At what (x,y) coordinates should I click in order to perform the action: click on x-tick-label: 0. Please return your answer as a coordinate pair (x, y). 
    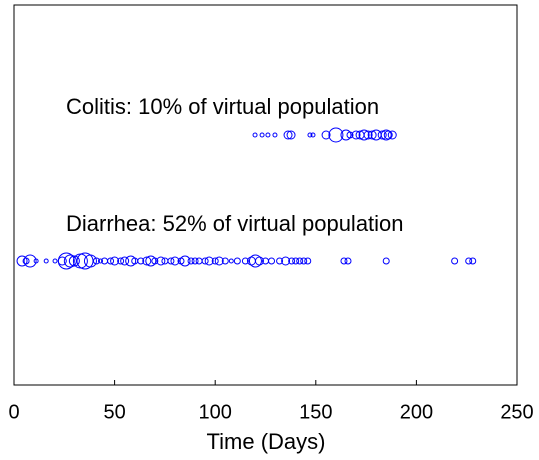
    Looking at the image, I should click on (13, 412).